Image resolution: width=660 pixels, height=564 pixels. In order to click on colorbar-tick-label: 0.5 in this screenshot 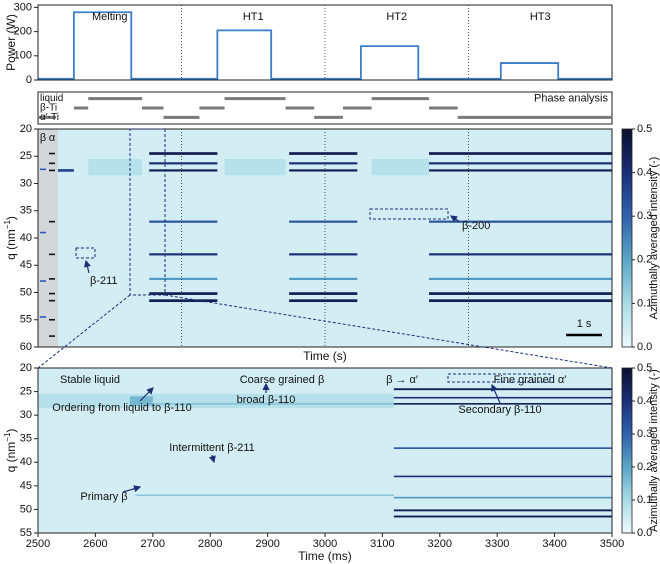, I will do `click(644, 129)`.